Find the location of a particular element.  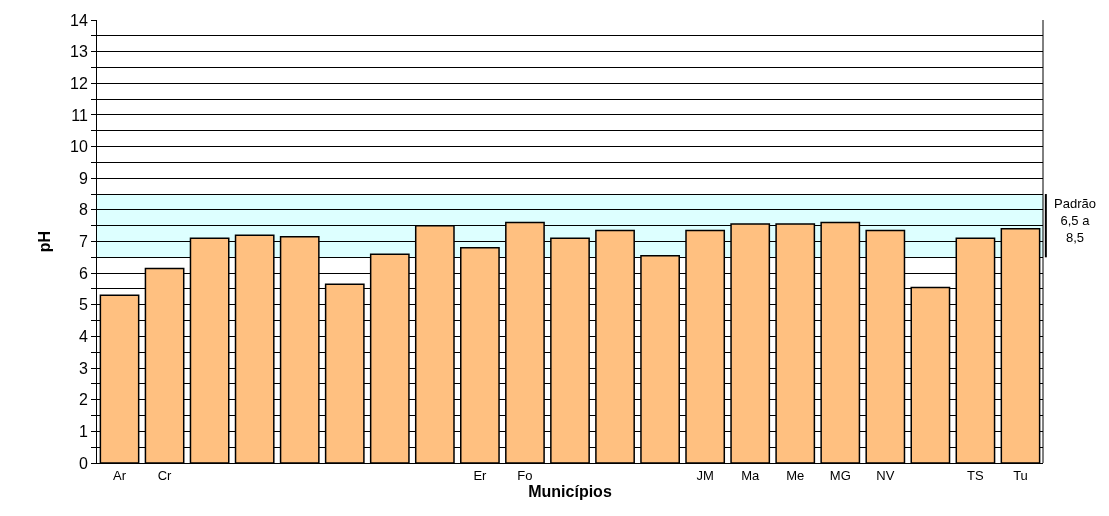

y-tick-label: 7 is located at coordinates (83, 242).